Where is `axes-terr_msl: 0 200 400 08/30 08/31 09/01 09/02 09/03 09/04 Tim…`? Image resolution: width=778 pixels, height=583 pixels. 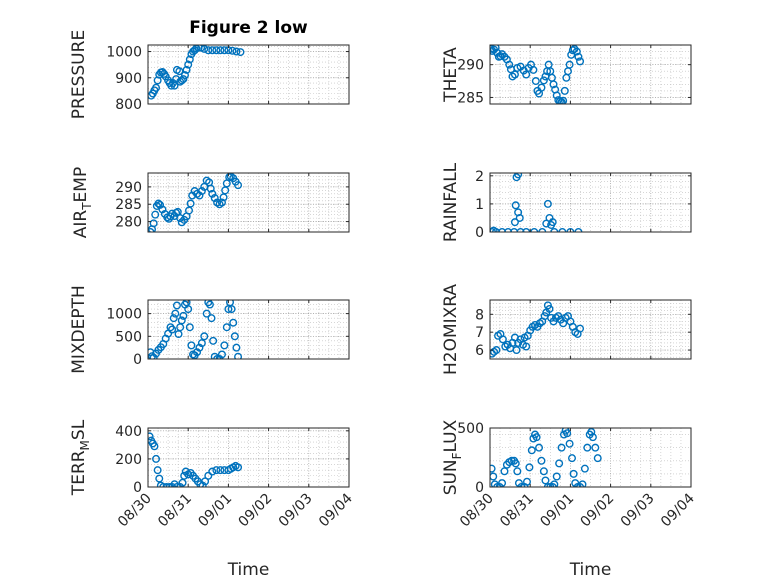
axes-terr_msl: 0 200 400 08/30 08/31 09/01 09/02 09/03 09/04 Tim… is located at coordinates (212, 499).